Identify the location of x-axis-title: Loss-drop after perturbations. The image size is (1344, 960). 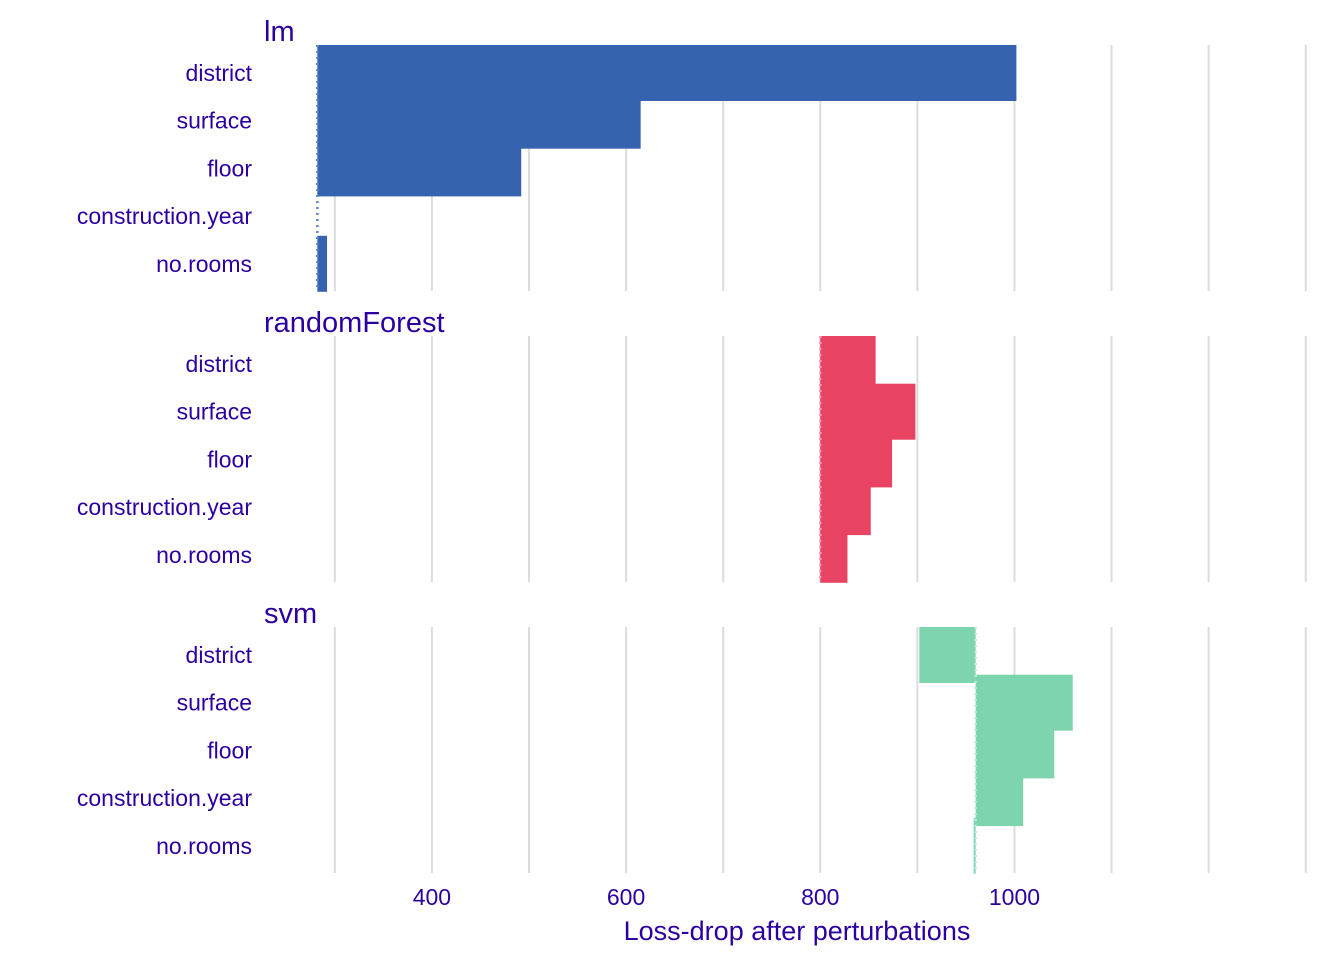
(797, 931).